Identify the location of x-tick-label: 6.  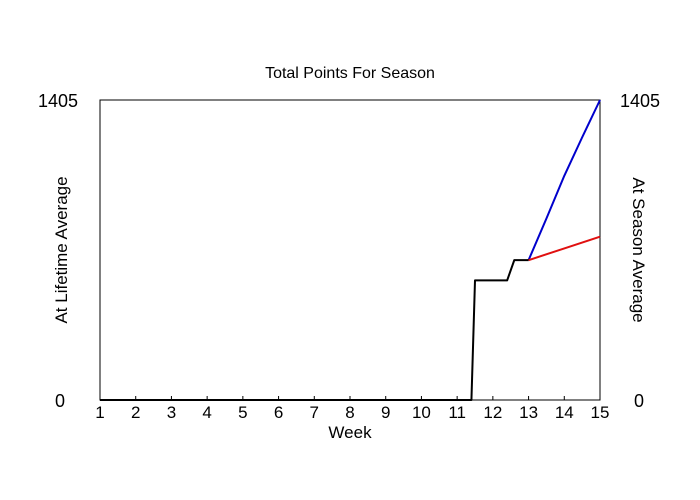
(278, 412).